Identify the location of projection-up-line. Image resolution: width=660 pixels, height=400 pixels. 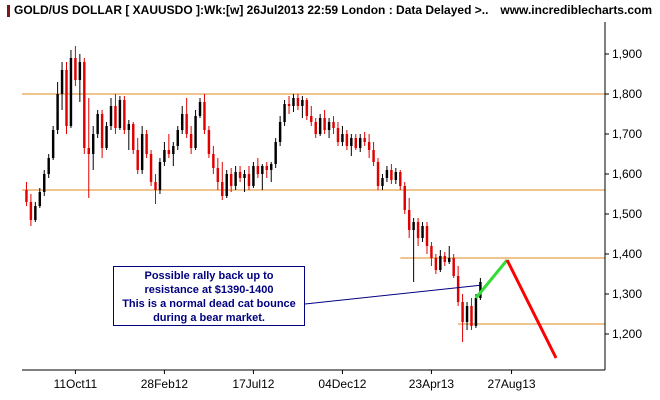
(491, 279).